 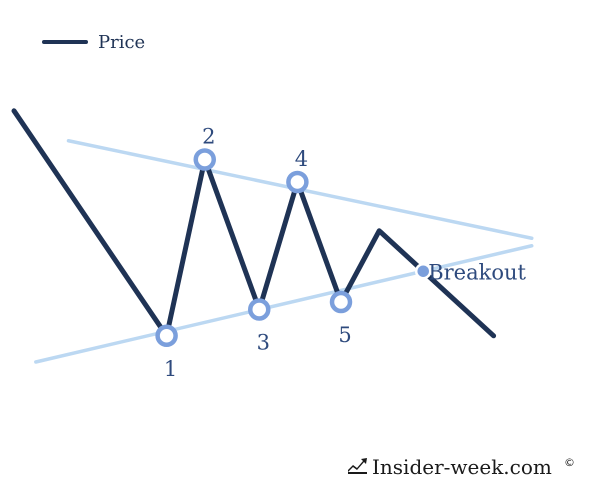 What do you see at coordinates (208, 137) in the screenshot?
I see `point-label-2: 2` at bounding box center [208, 137].